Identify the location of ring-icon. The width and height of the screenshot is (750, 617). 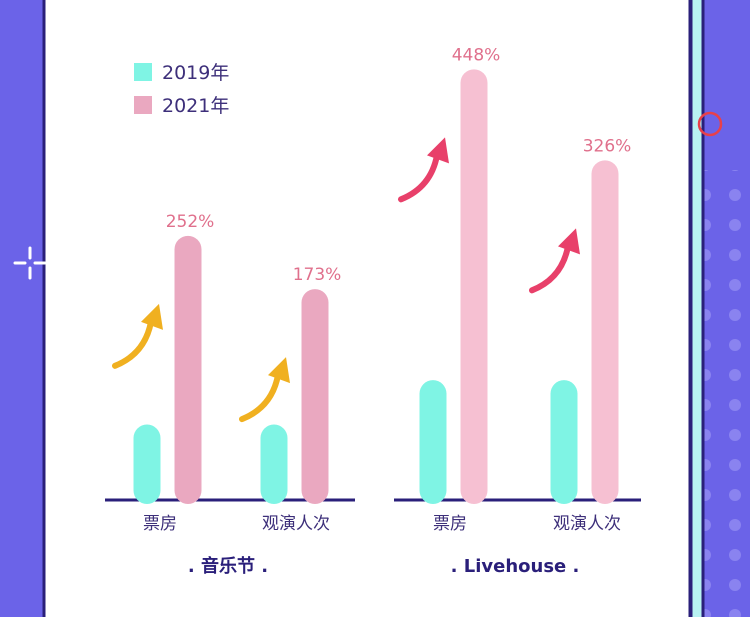
(710, 124).